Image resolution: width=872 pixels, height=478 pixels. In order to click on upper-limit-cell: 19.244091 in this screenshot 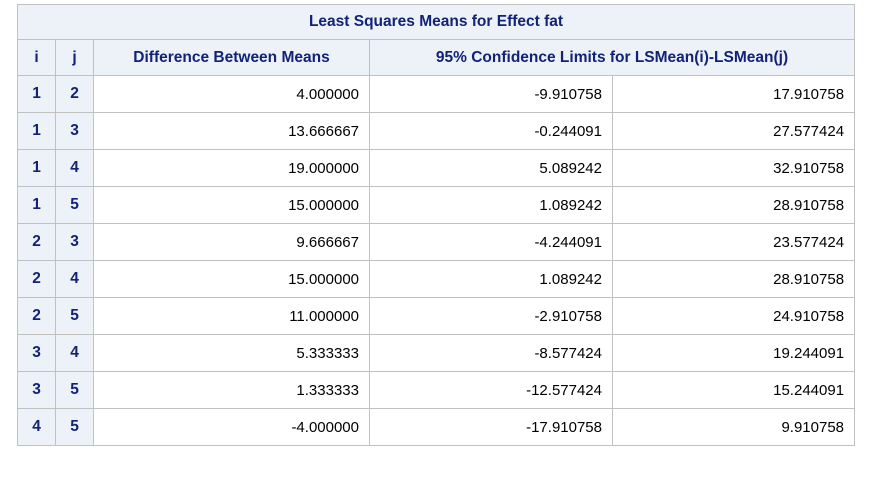, I will do `click(733, 353)`.